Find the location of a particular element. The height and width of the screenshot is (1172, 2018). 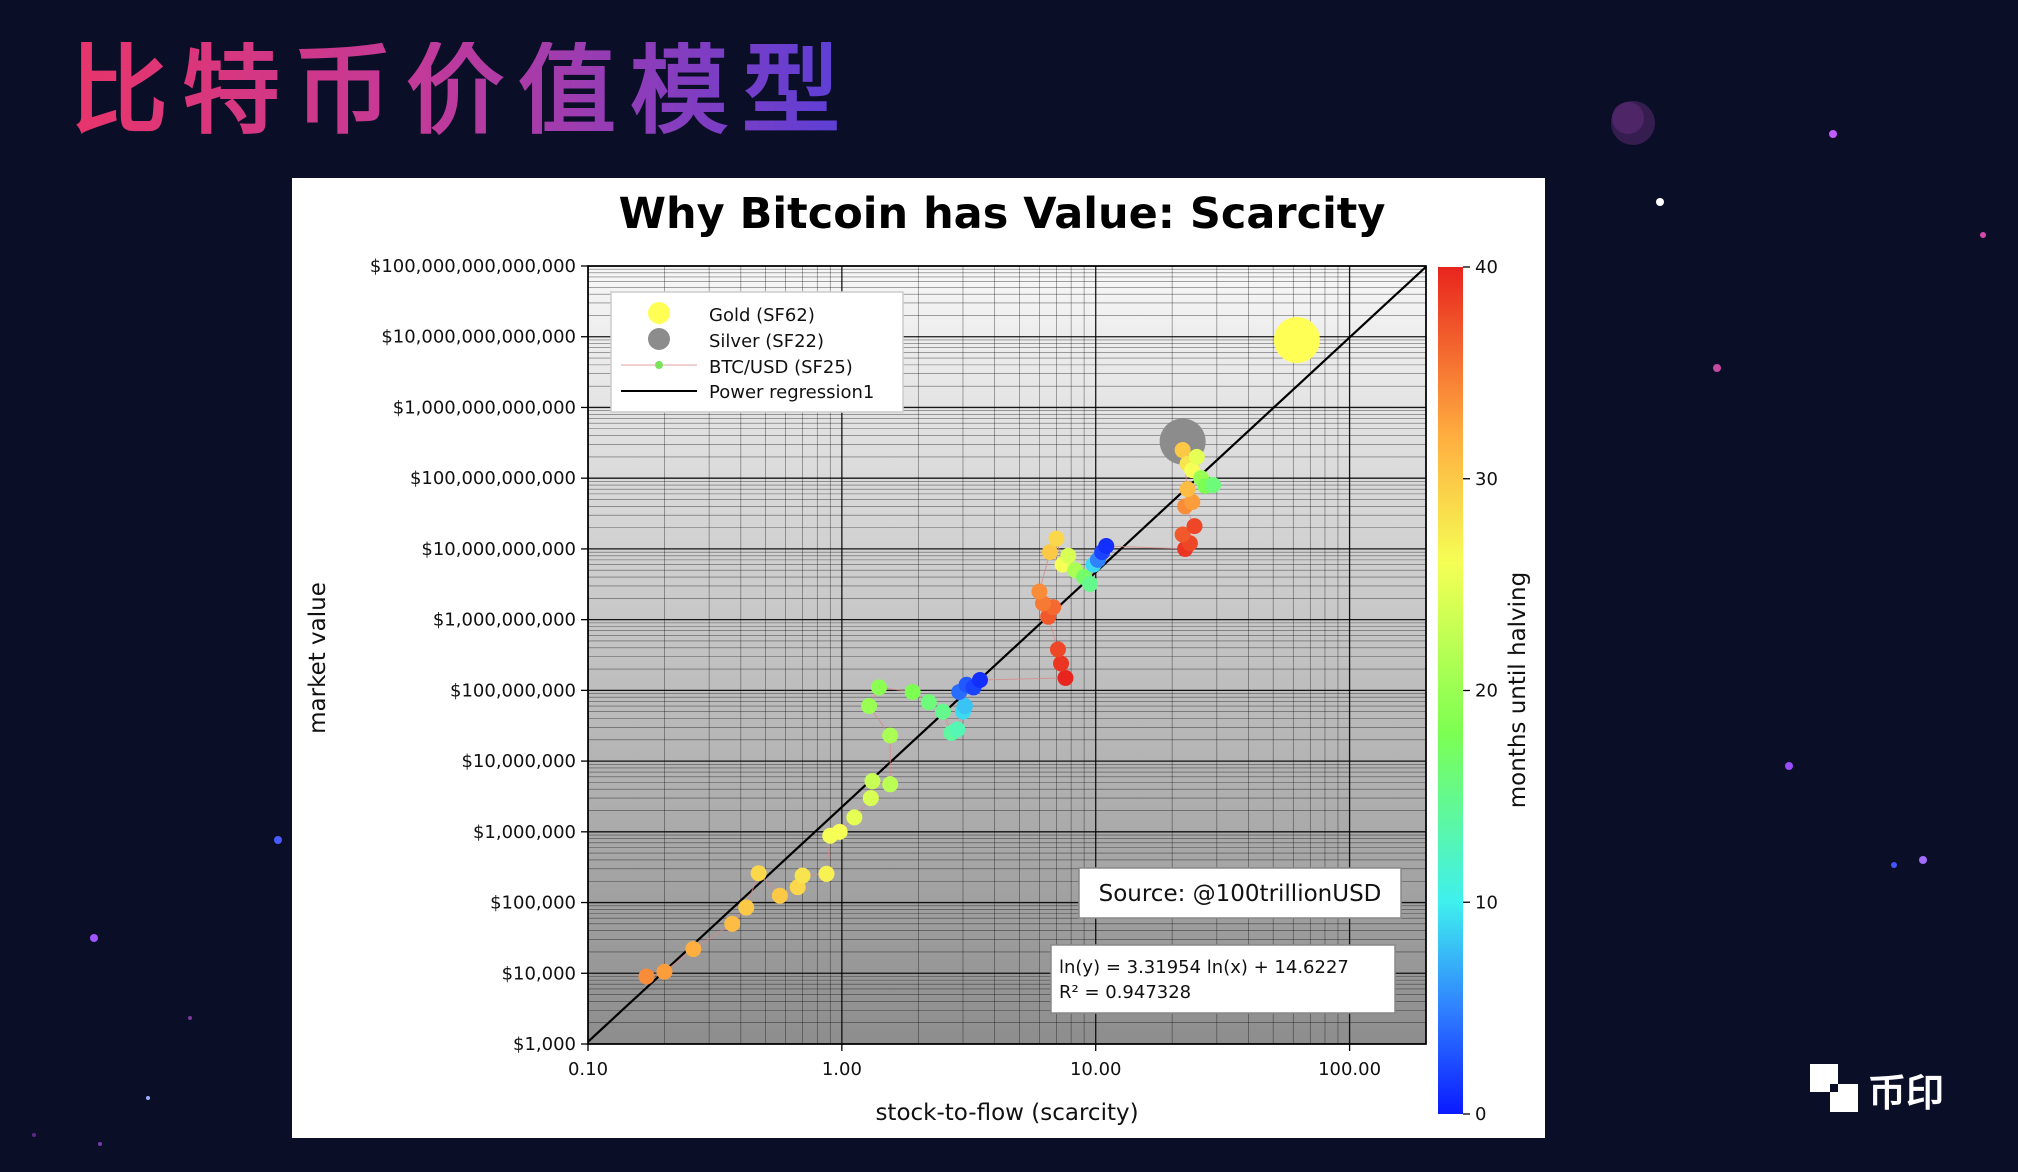

slide-title: 比特币价值模型 is located at coordinates (462, 91).